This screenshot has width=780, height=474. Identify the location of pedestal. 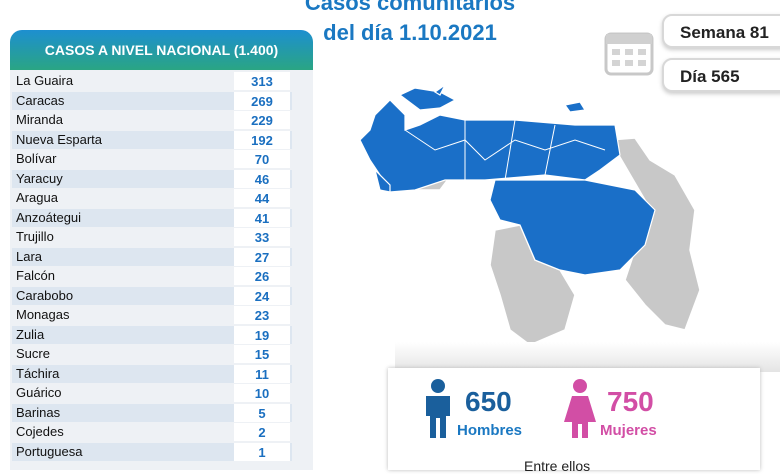
(587, 357).